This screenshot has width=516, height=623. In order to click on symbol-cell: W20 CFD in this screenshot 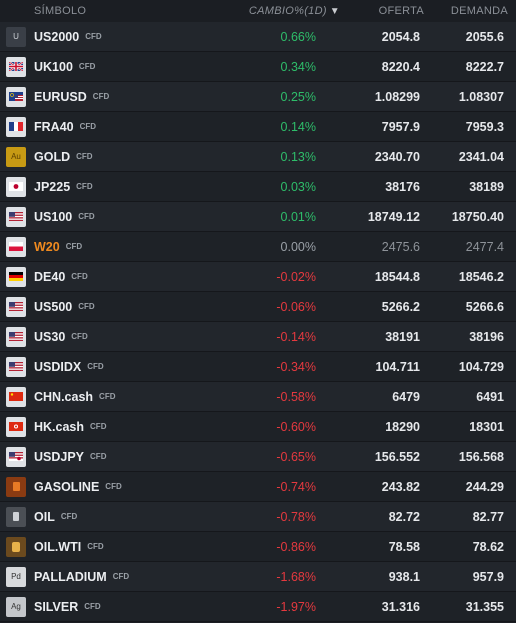, I will do `click(91, 246)`.